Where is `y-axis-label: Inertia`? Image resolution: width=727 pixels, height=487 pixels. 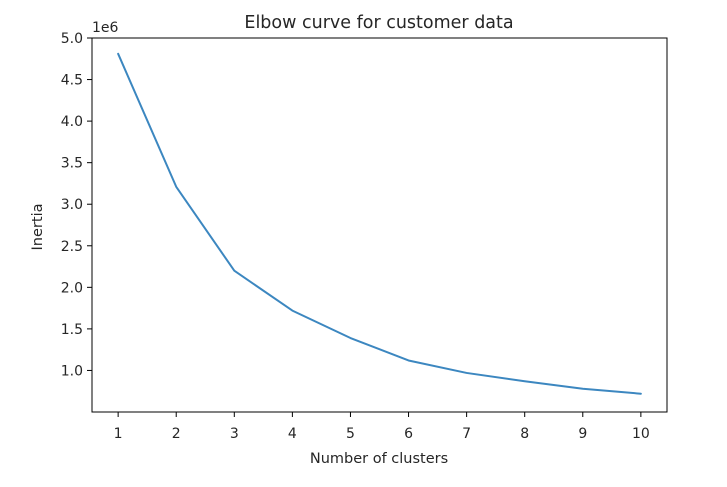
y-axis-label: Inertia is located at coordinates (38, 227).